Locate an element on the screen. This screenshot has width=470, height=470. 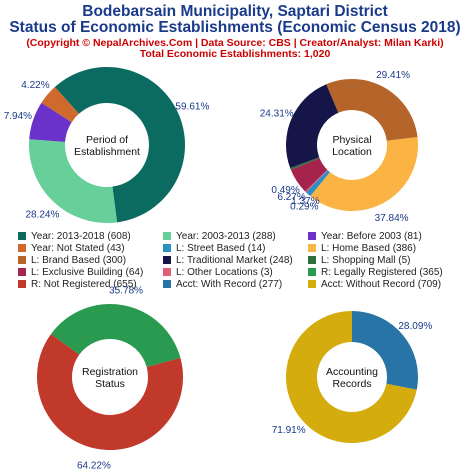
legend-label: Year: 2003-2013 (288) is located at coordinates (226, 236).